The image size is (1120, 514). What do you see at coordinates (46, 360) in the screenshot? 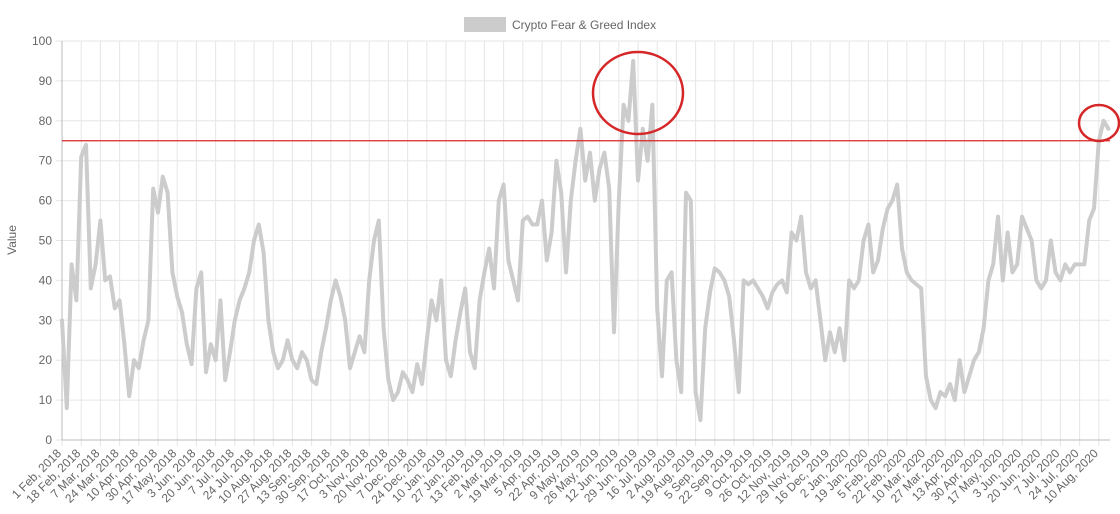
I see `y-tick-label: 20` at bounding box center [46, 360].